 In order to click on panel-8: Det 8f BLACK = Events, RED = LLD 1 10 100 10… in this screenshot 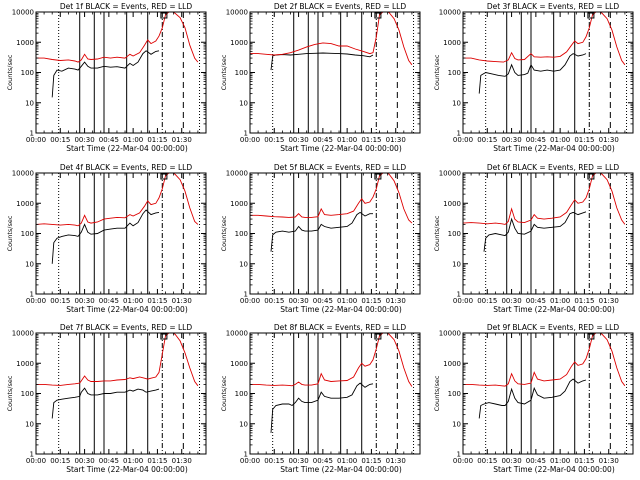, I will do `click(320, 398)`.